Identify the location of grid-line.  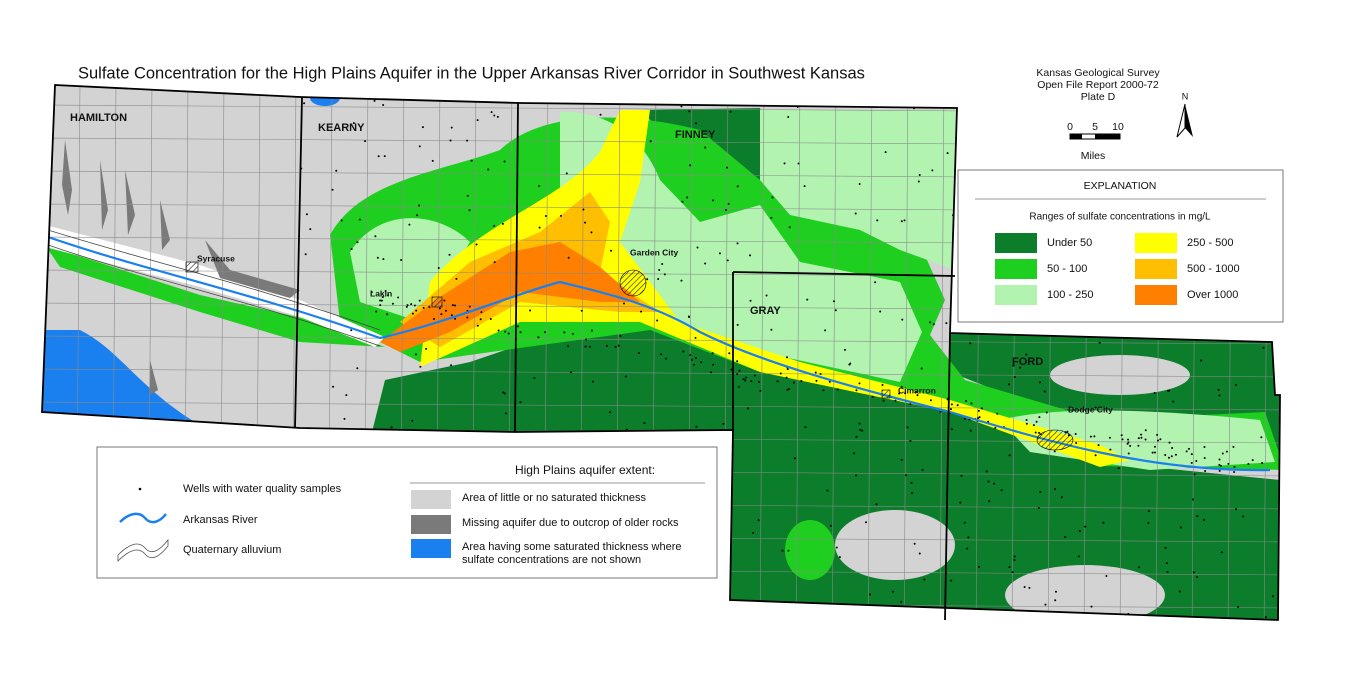
(762, 352).